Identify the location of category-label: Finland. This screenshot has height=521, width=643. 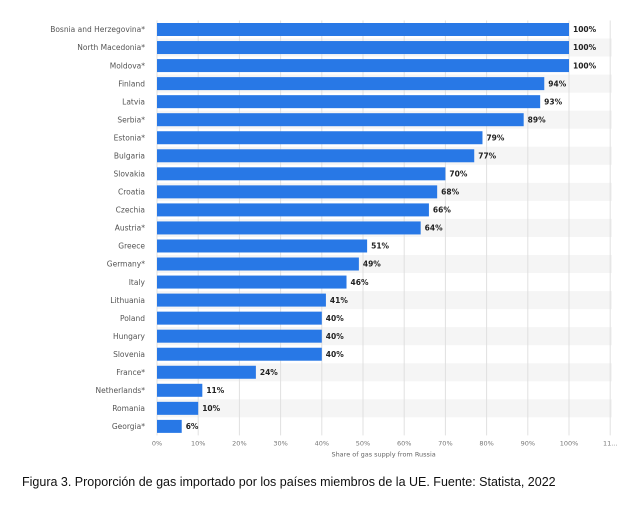
(131, 83).